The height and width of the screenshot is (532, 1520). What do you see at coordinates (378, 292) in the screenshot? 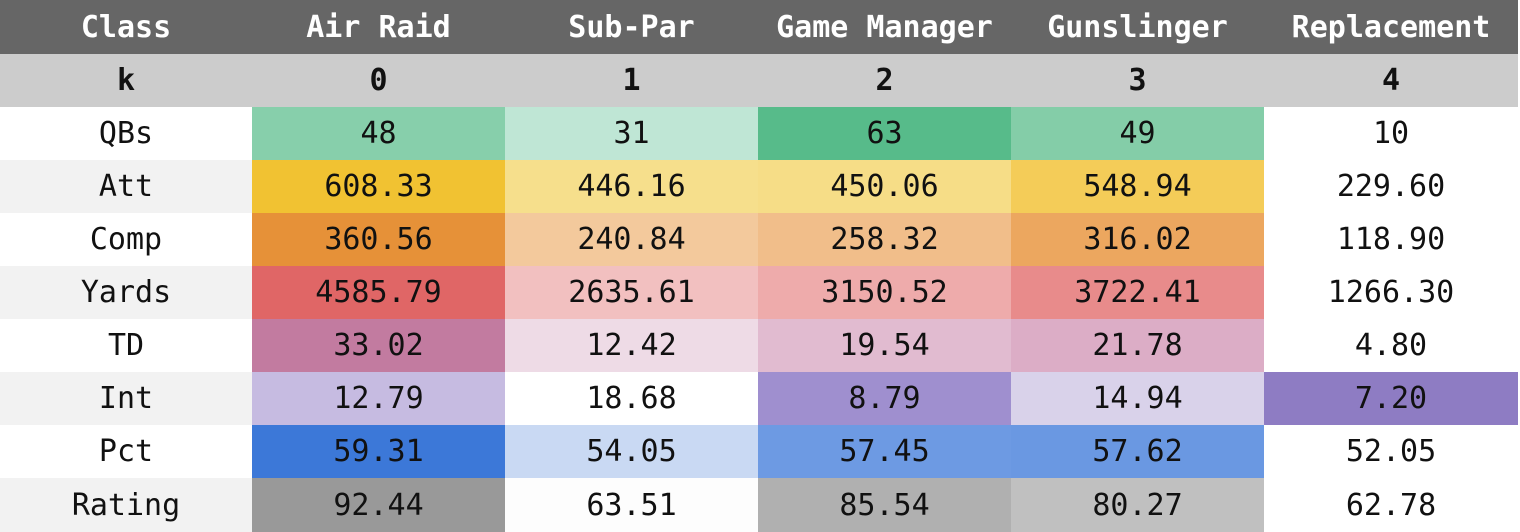
I see `data-cell: 4585.79` at bounding box center [378, 292].